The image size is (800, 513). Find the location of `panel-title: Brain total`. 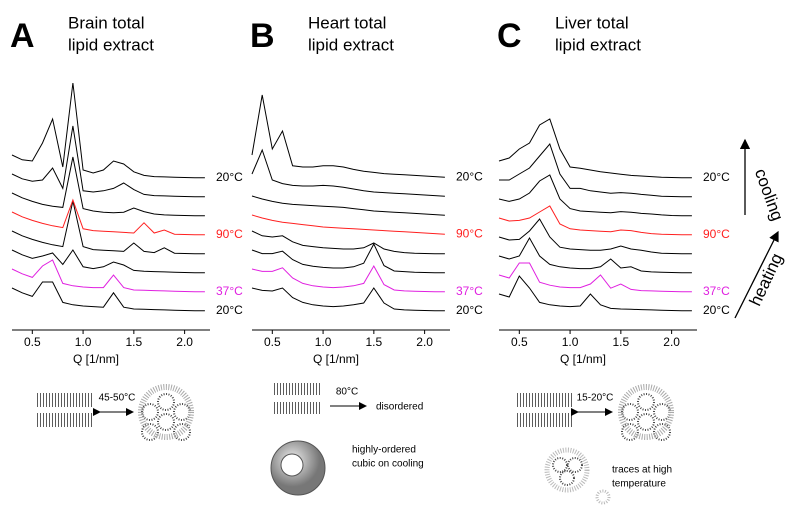

panel-title: Brain total is located at coordinates (106, 22).